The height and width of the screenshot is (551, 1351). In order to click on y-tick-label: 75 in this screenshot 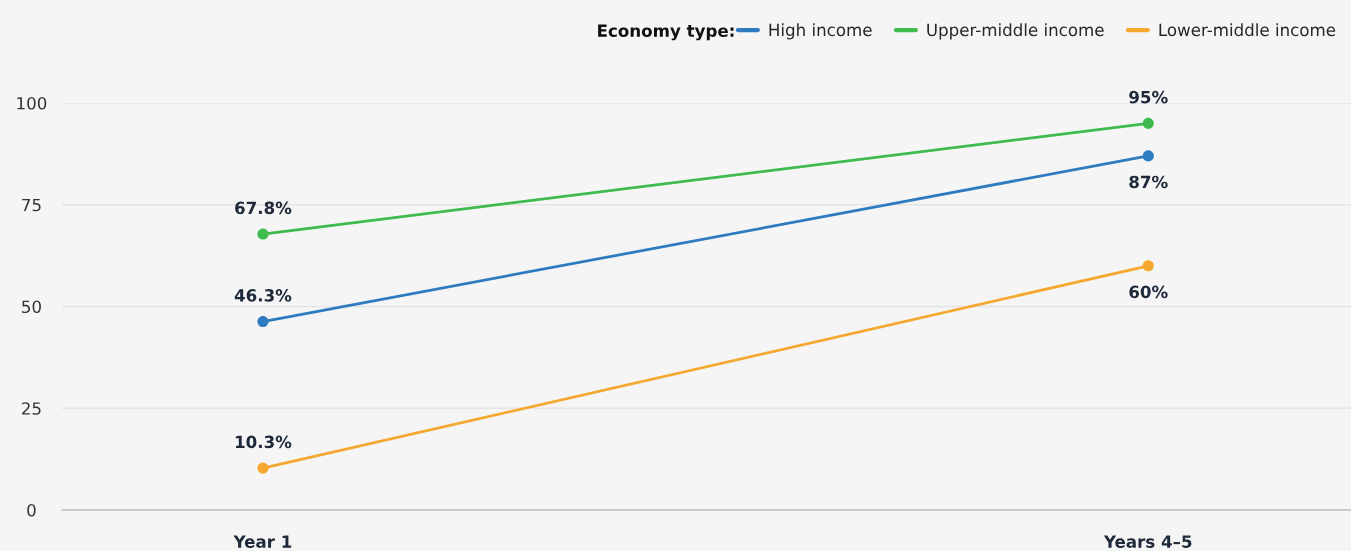, I will do `click(31, 205)`.